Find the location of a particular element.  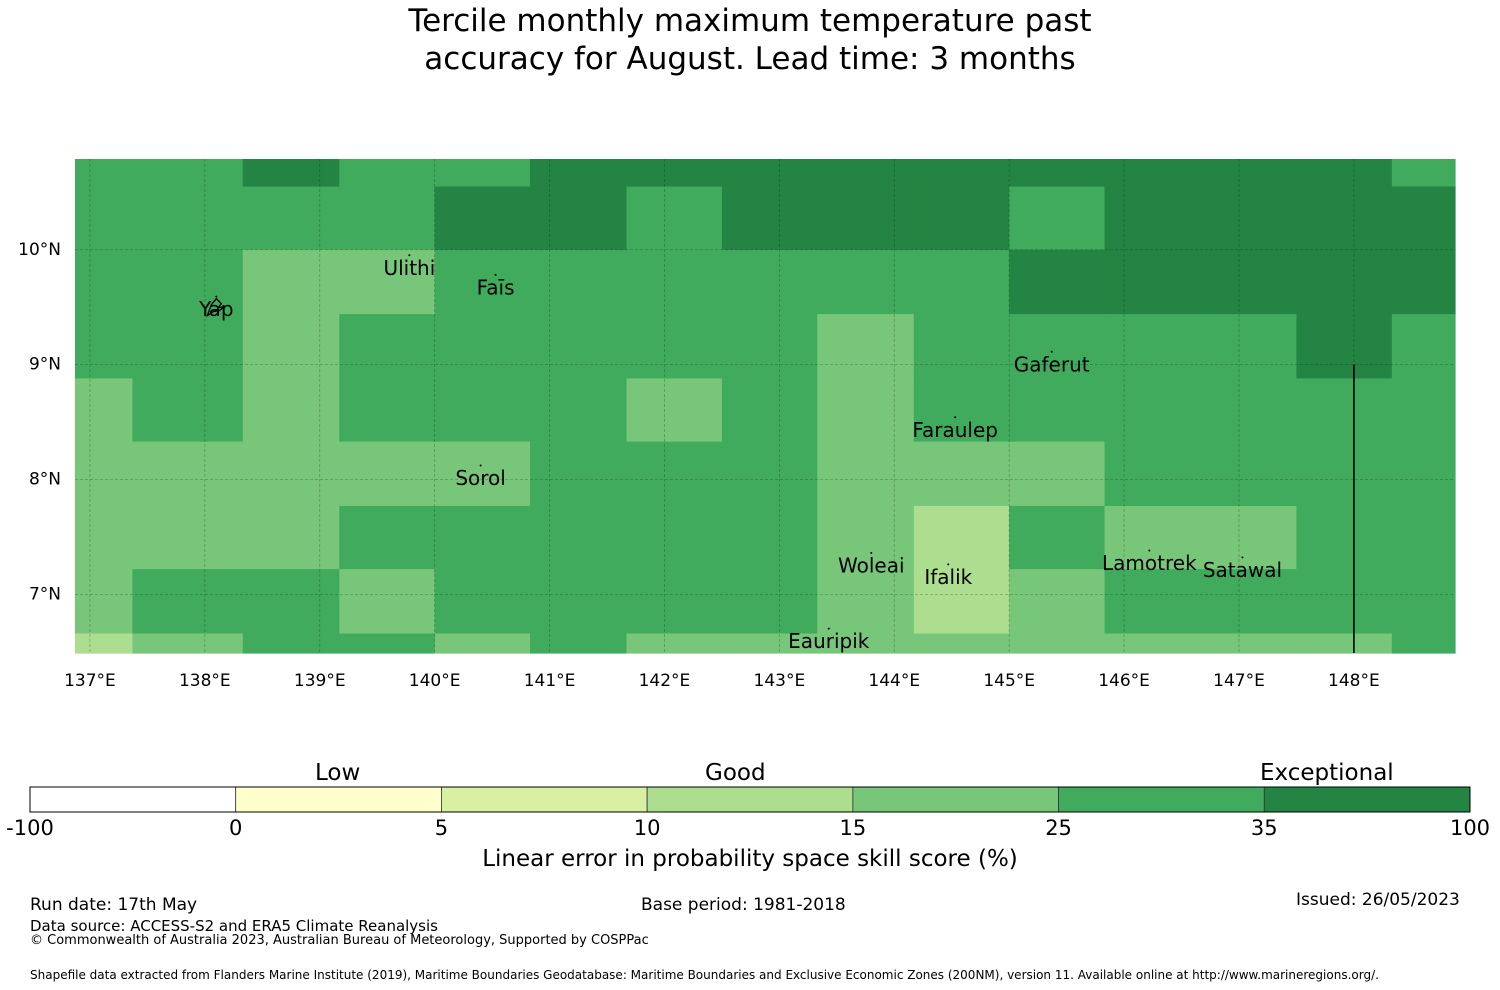

grid-cell-r4-c14 is located at coordinates (1423, 410).